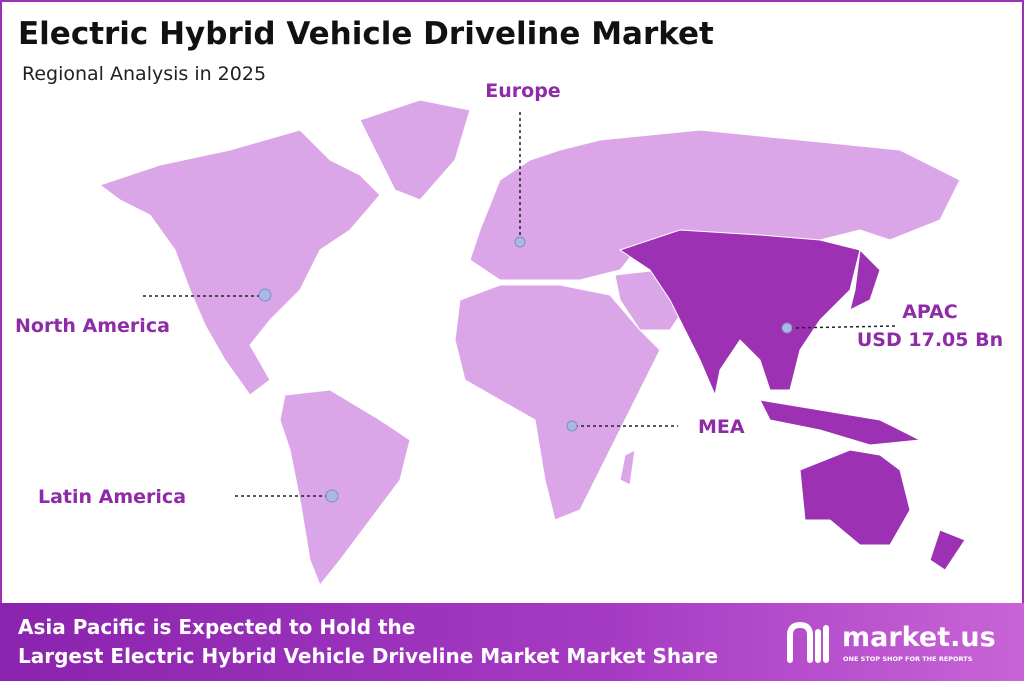 The width and height of the screenshot is (1024, 681). I want to click on region-label: APAC, so click(930, 312).